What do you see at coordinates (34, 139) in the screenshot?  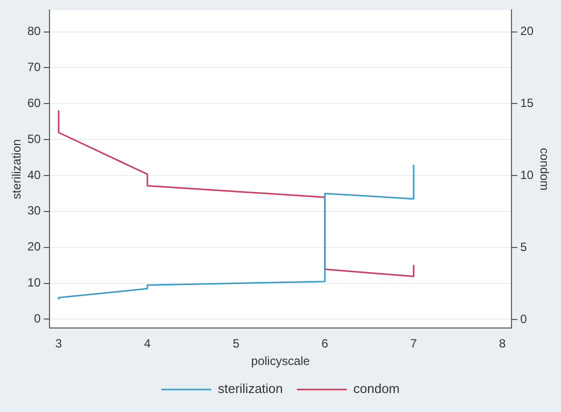 I see `y-tick-label: 50` at bounding box center [34, 139].